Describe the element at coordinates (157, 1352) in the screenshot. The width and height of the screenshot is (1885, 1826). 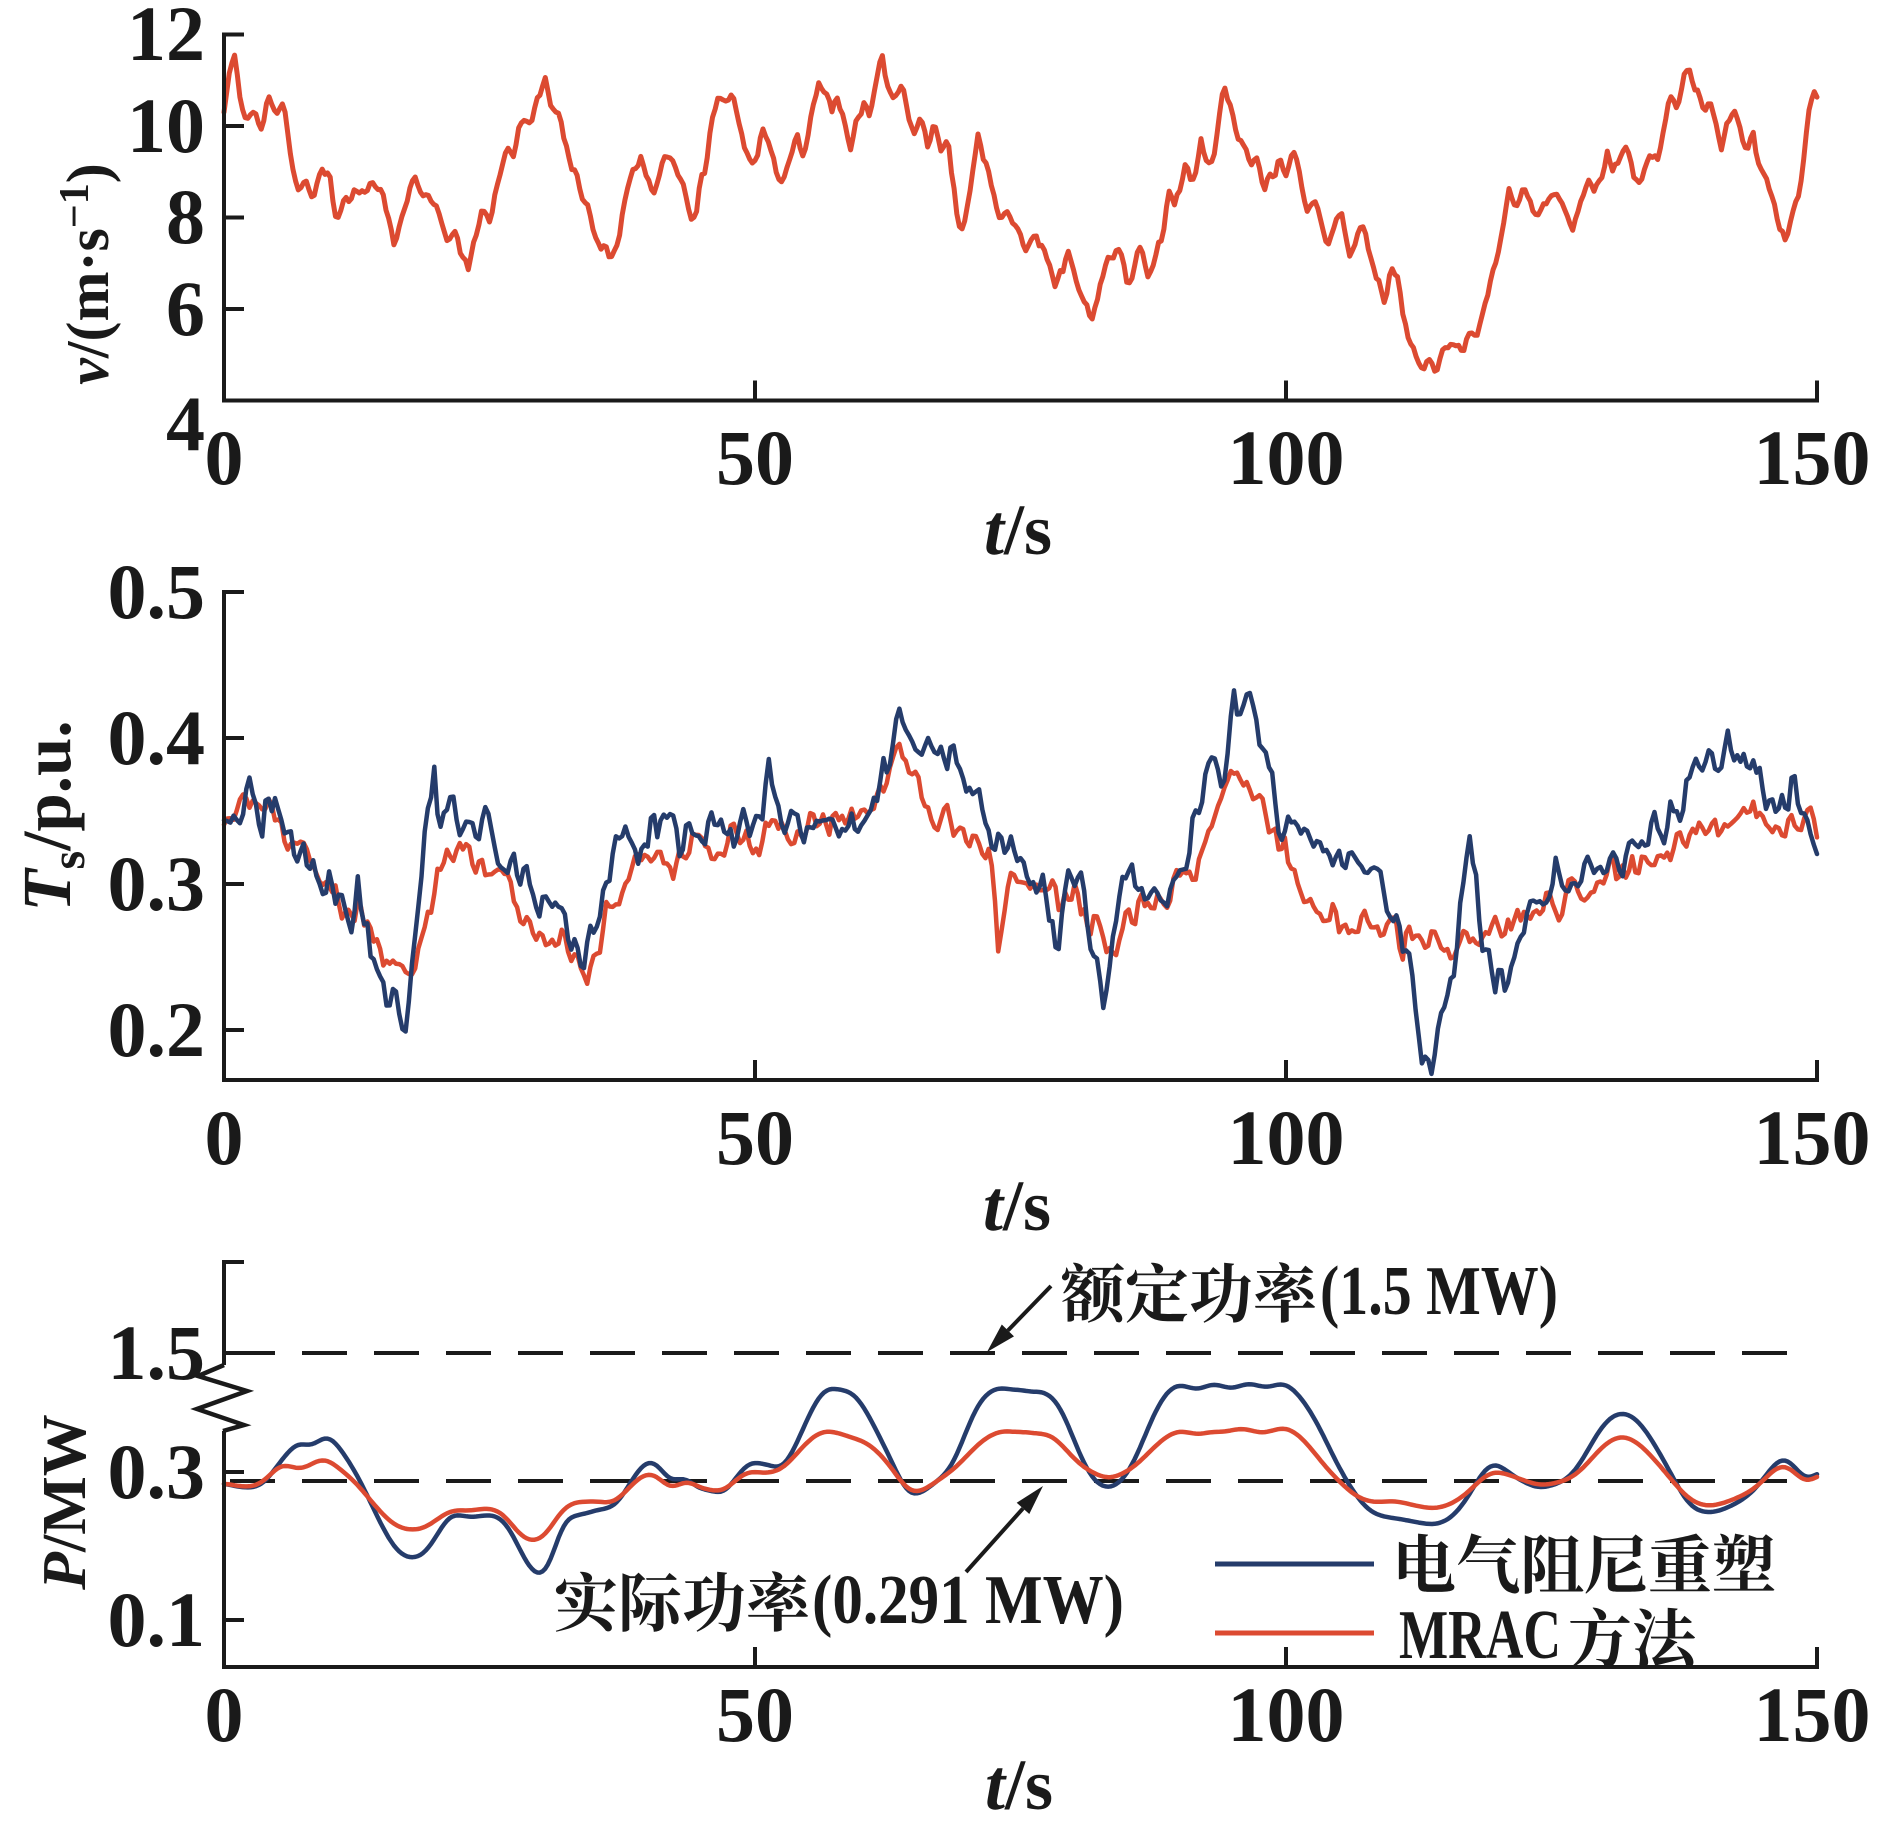
I see `svg-text: 1.5` at that location.